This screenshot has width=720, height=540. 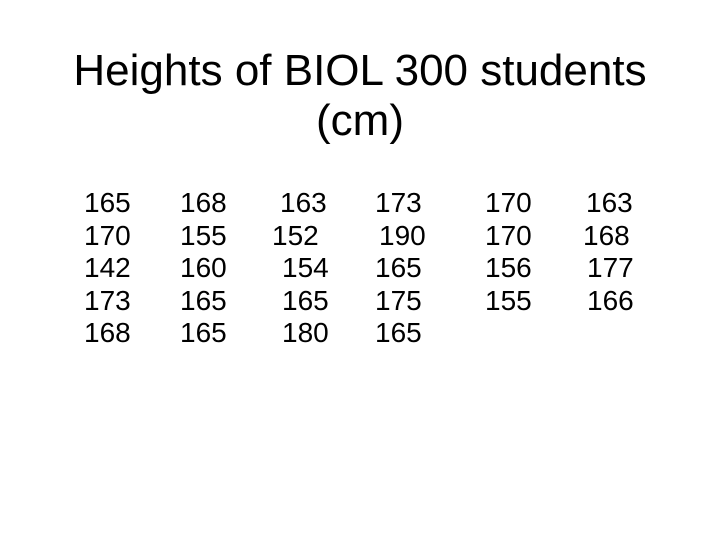 I want to click on data-column-5: 170 170 156 155, so click(x=508, y=252).